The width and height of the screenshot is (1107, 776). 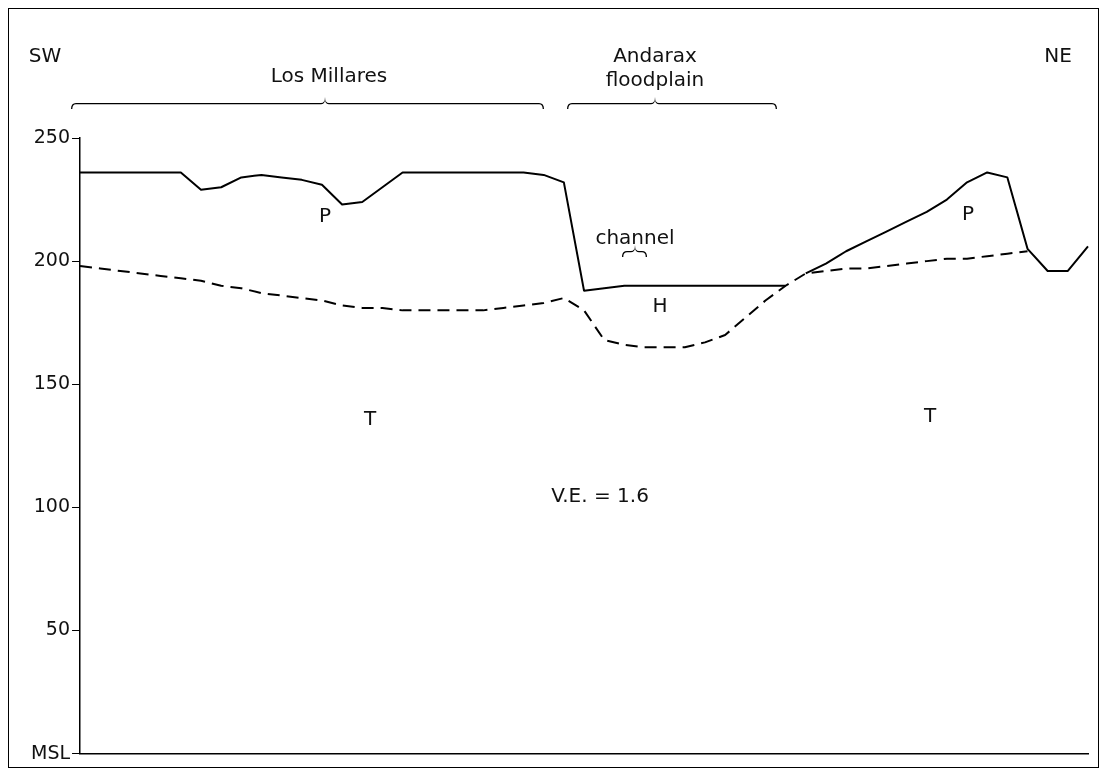 What do you see at coordinates (329, 75) in the screenshot?
I see `text: Los Millares` at bounding box center [329, 75].